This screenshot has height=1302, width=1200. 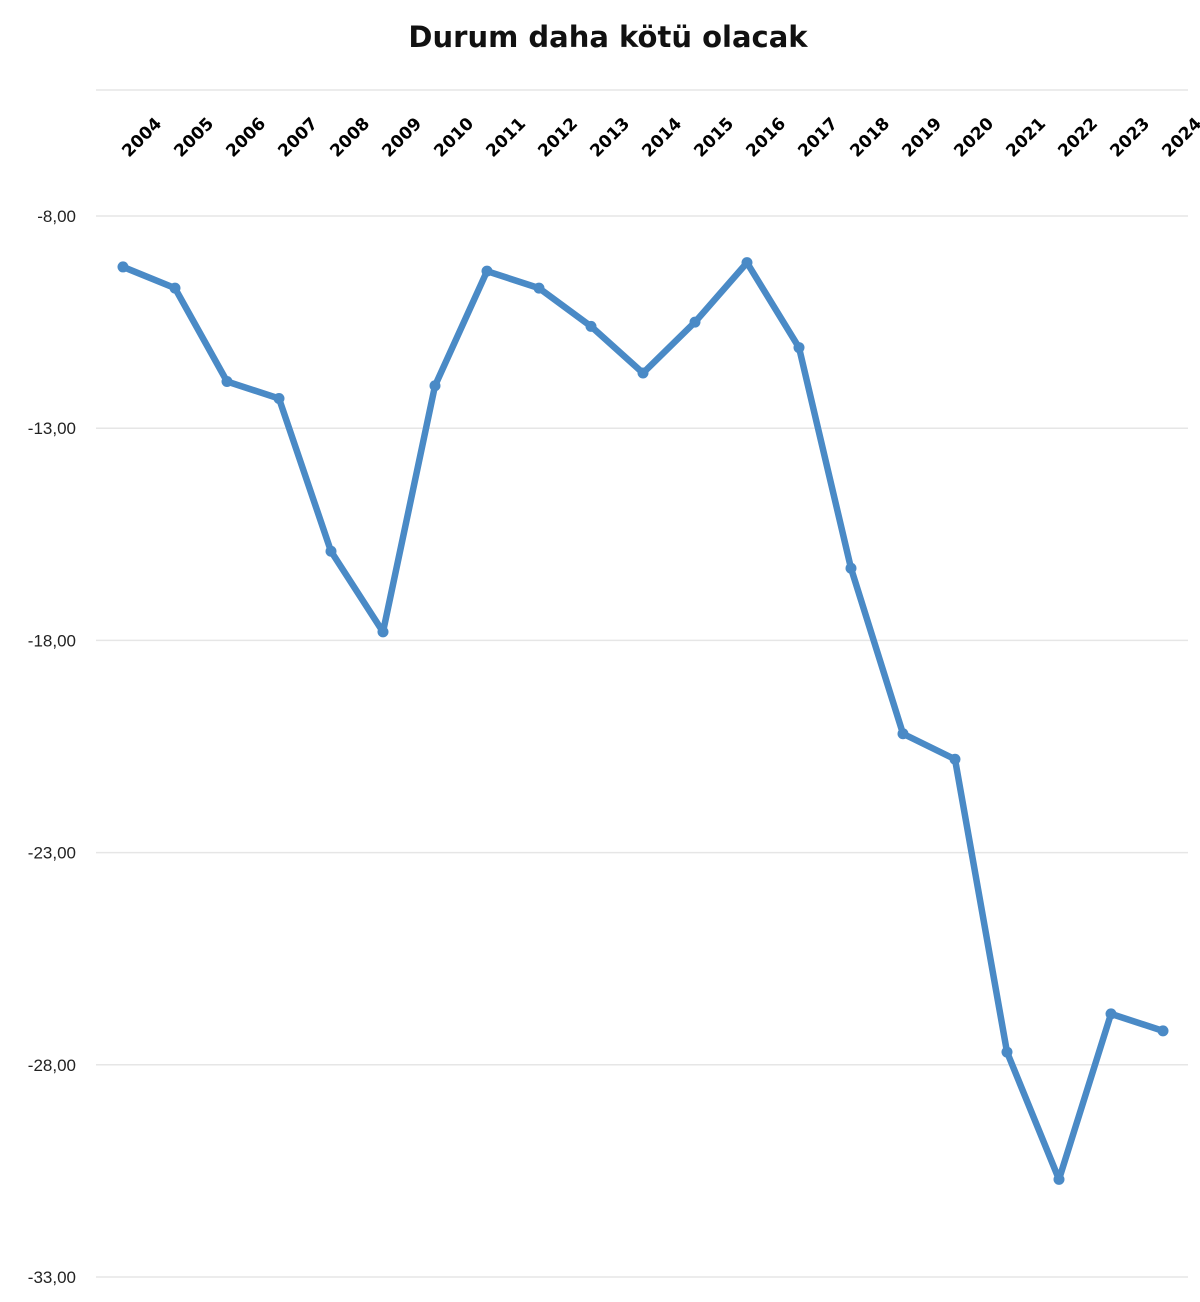 I want to click on y-tick-label: -8,00, so click(x=56, y=216).